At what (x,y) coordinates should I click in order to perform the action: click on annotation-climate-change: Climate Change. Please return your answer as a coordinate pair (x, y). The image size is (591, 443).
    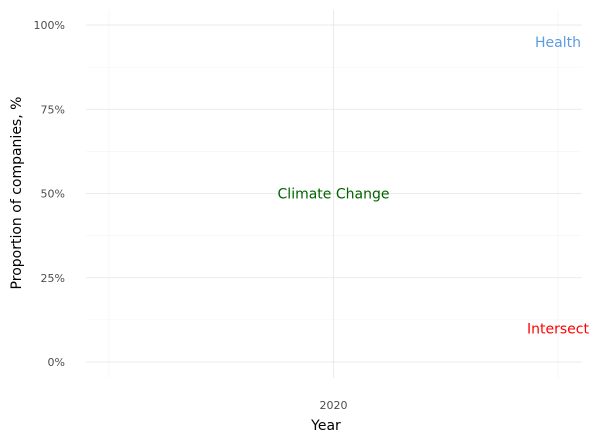
    Looking at the image, I should click on (334, 195).